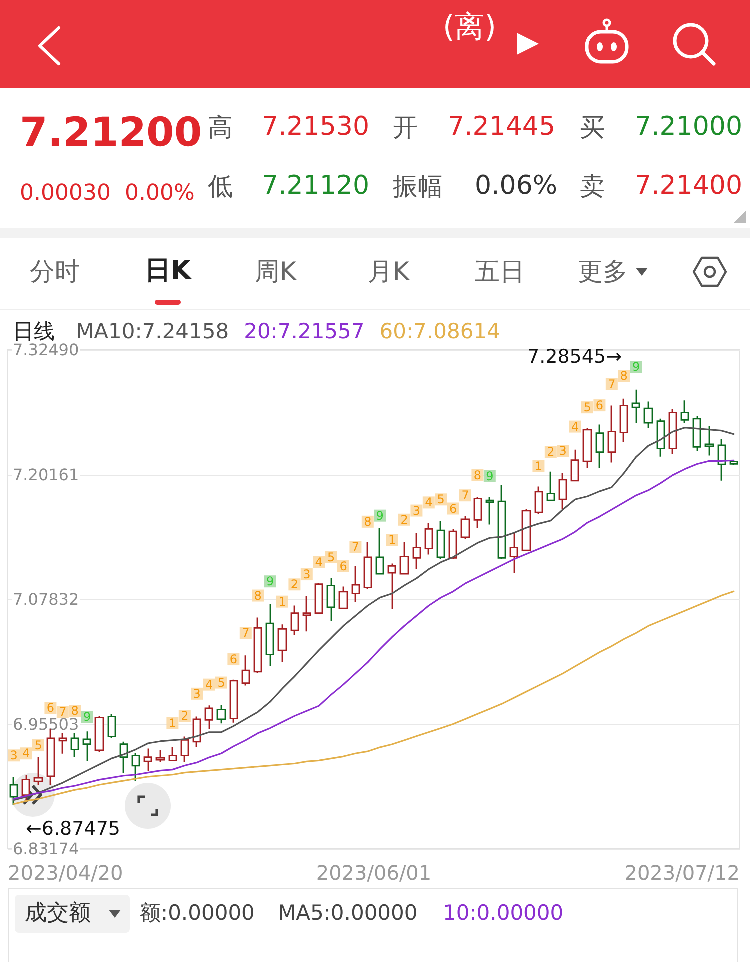  I want to click on text: 7.21120, so click(316, 187).